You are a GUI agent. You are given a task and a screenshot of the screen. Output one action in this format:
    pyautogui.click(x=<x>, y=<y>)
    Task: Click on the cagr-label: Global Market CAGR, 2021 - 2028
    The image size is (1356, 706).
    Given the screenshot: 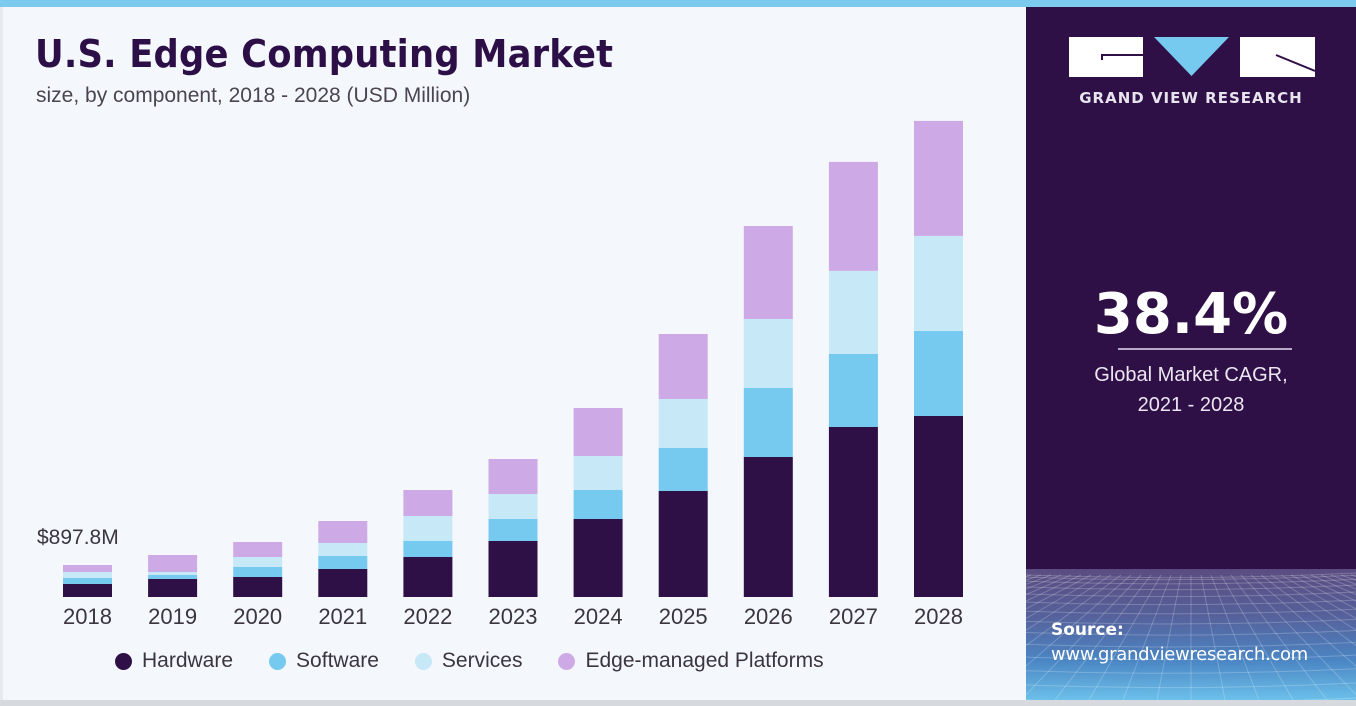 What is the action you would take?
    pyautogui.click(x=1191, y=390)
    